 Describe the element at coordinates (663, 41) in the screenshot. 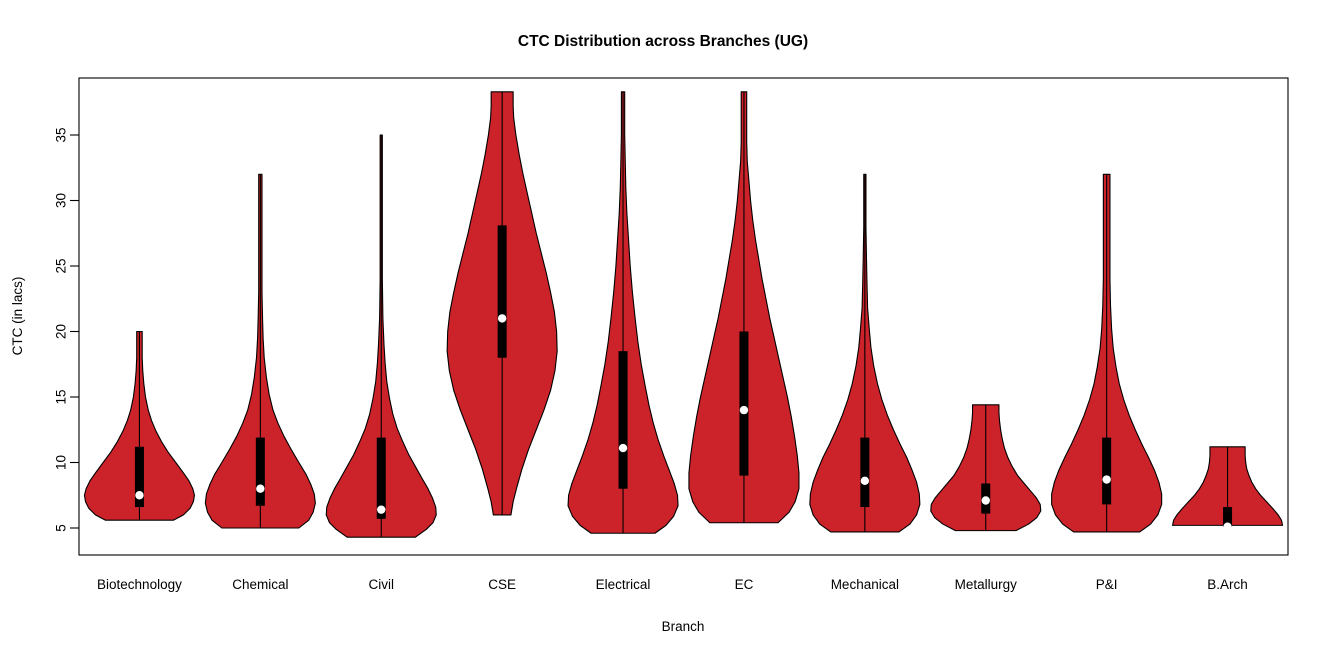

I see `page-title: CTC Distribution across Branches (UG)` at that location.